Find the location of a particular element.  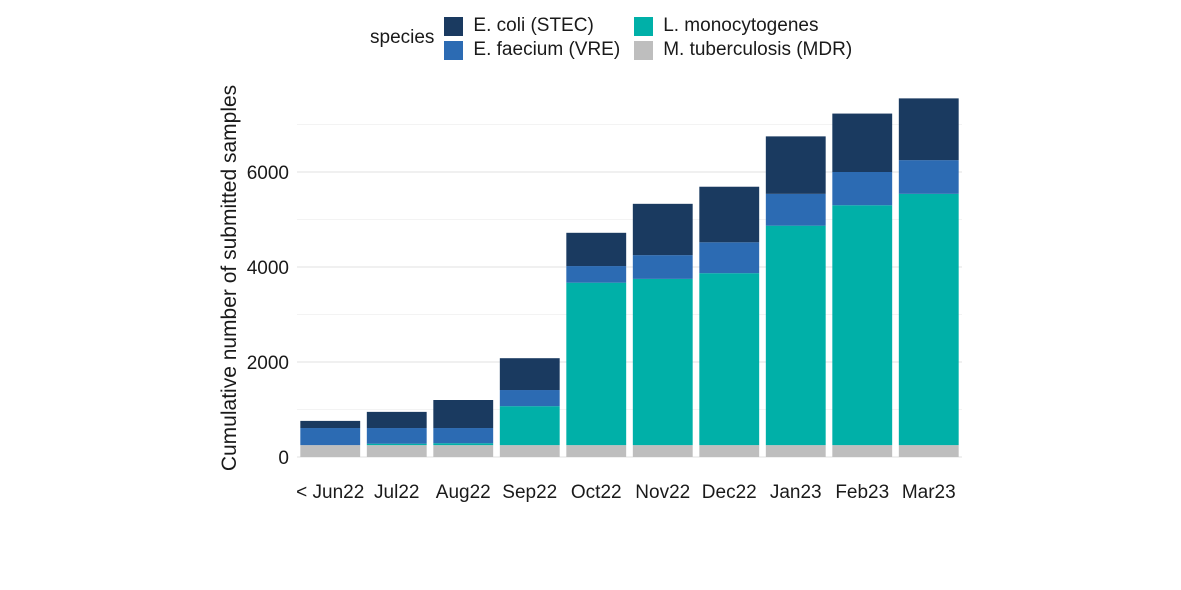

x-tick-label: Feb23 is located at coordinates (862, 492).